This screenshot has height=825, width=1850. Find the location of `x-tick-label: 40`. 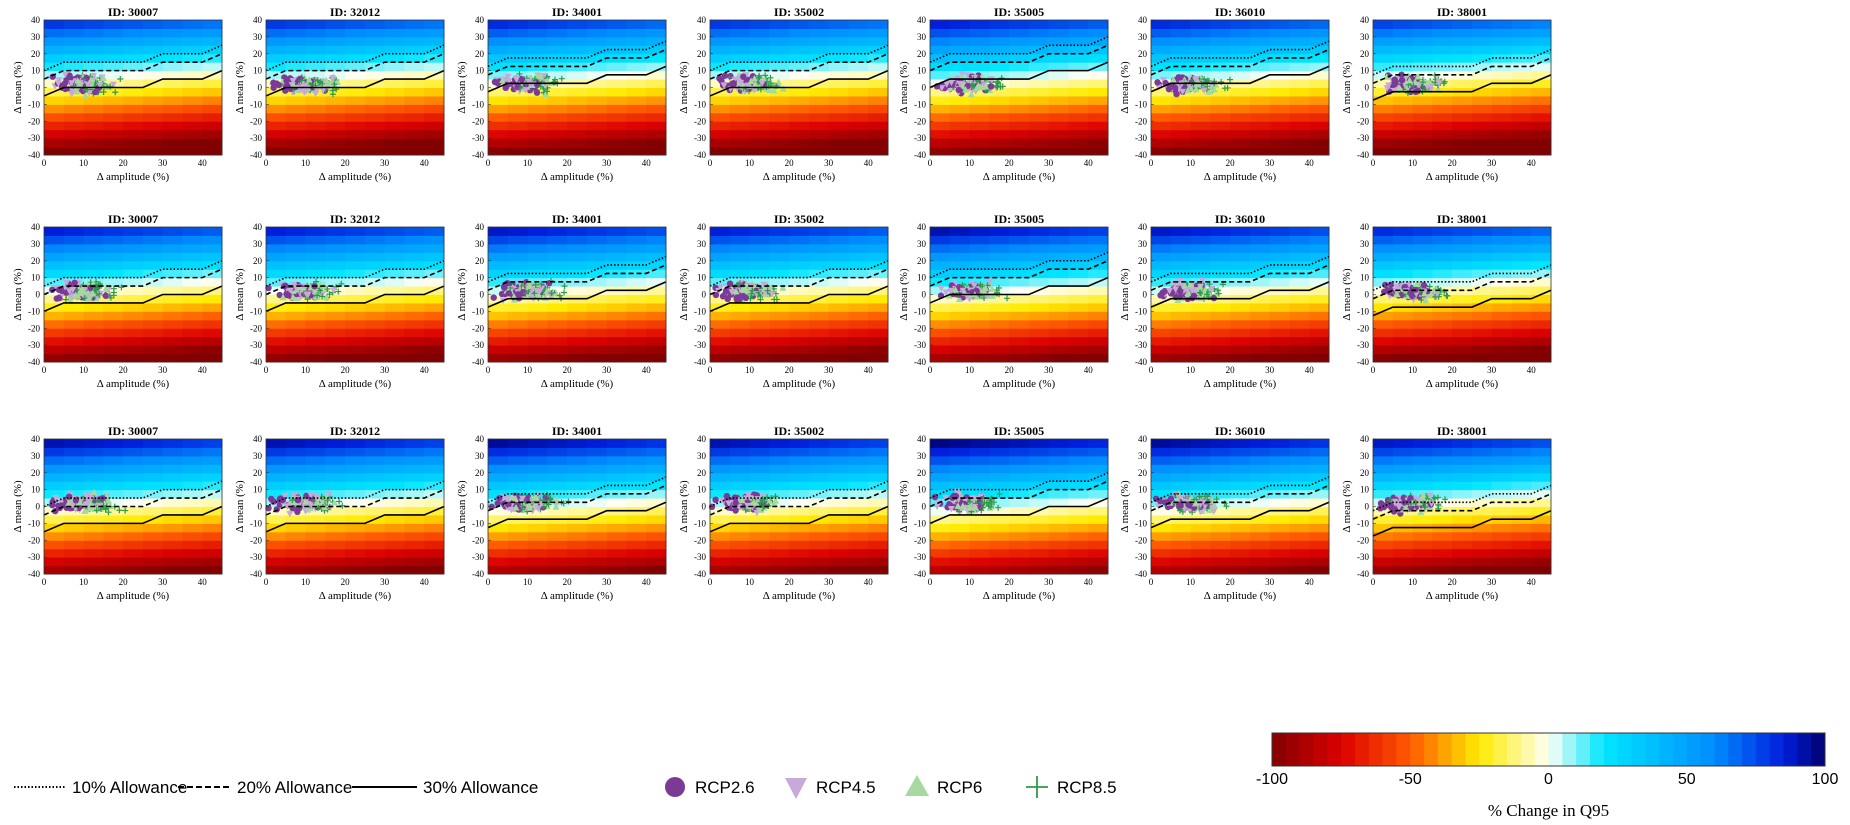

x-tick-label: 40 is located at coordinates (1089, 370).